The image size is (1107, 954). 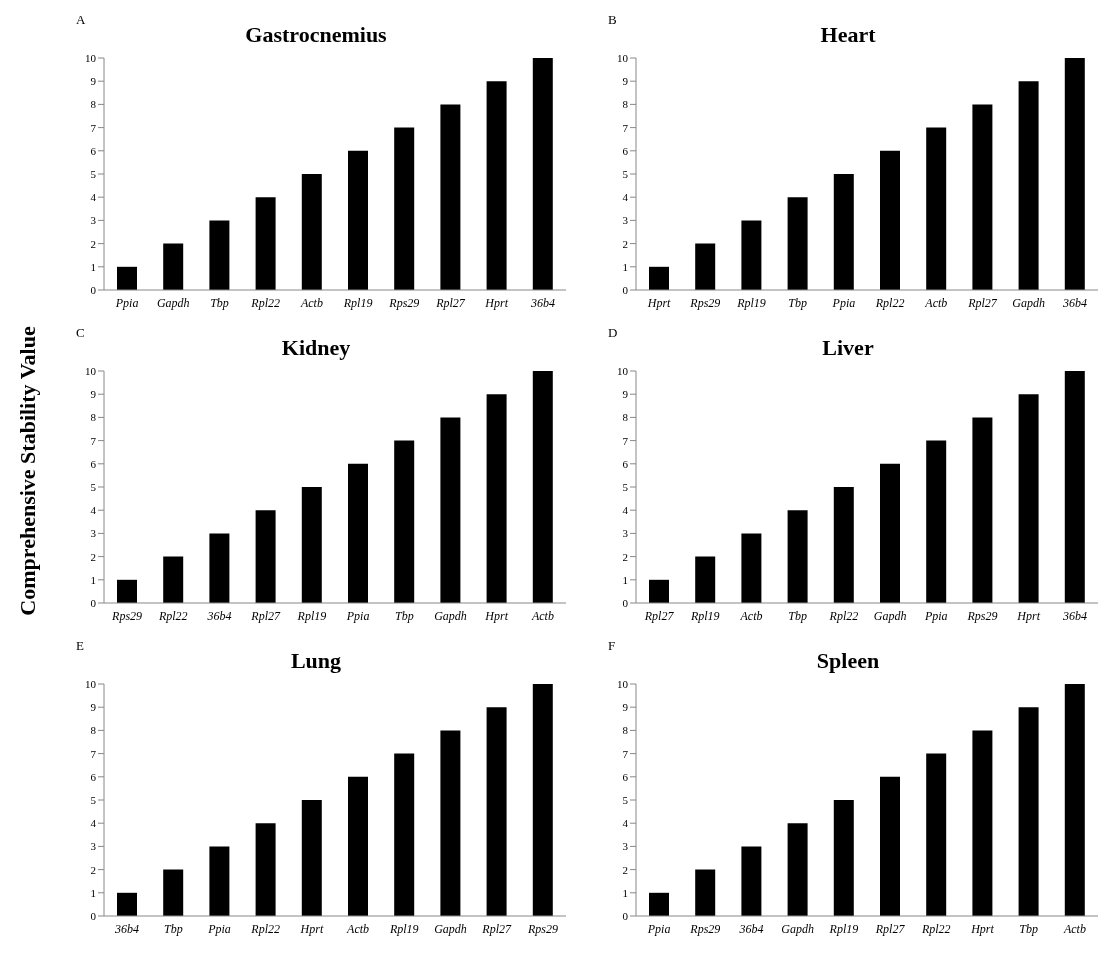 I want to click on text: E, so click(x=80, y=646).